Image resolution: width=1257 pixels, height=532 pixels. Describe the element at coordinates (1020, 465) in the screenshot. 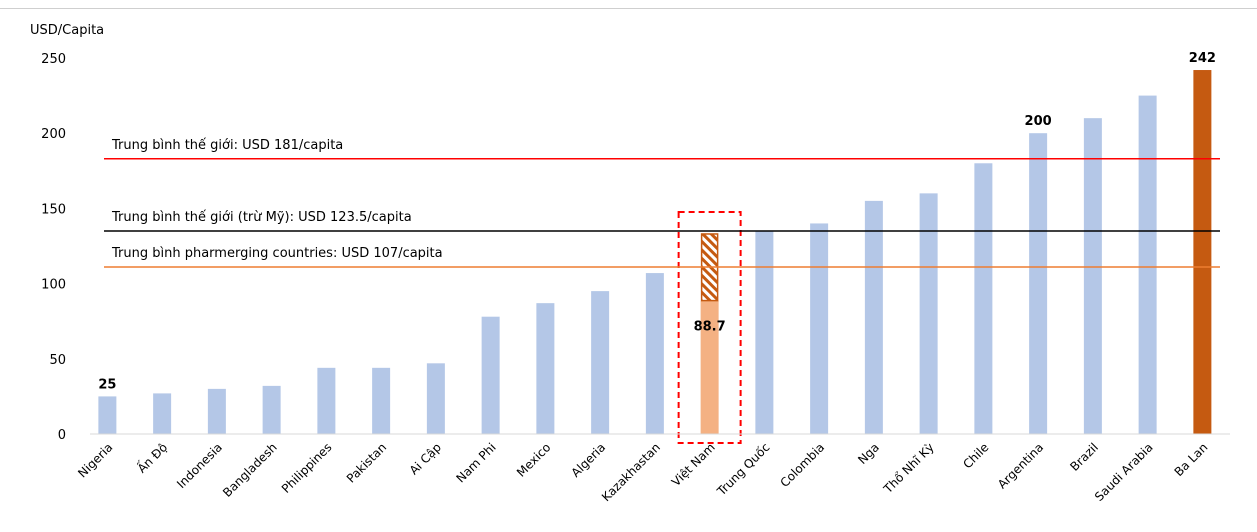

I see `x-category-label: Argentina` at that location.